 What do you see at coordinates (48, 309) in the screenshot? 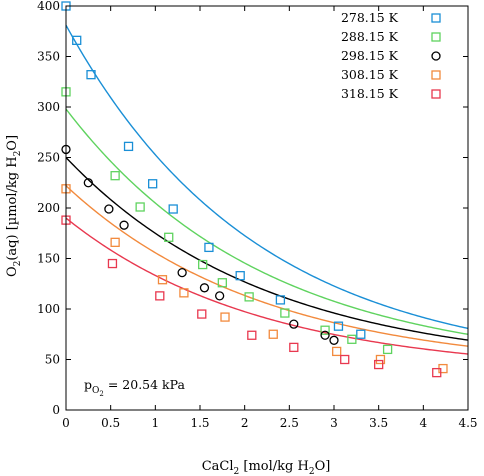
I see `y-tick-label: 100` at bounding box center [48, 309].